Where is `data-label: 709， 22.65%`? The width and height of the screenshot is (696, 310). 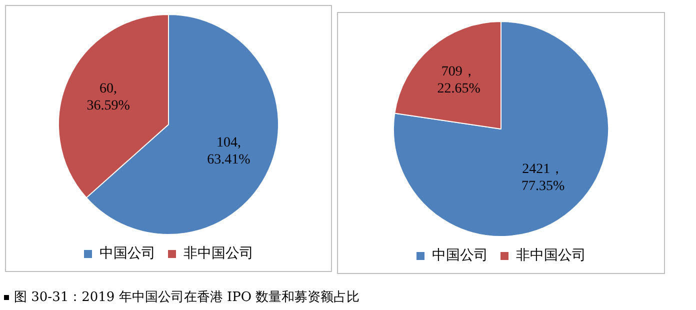
data-label: 709， 22.65% is located at coordinates (459, 80).